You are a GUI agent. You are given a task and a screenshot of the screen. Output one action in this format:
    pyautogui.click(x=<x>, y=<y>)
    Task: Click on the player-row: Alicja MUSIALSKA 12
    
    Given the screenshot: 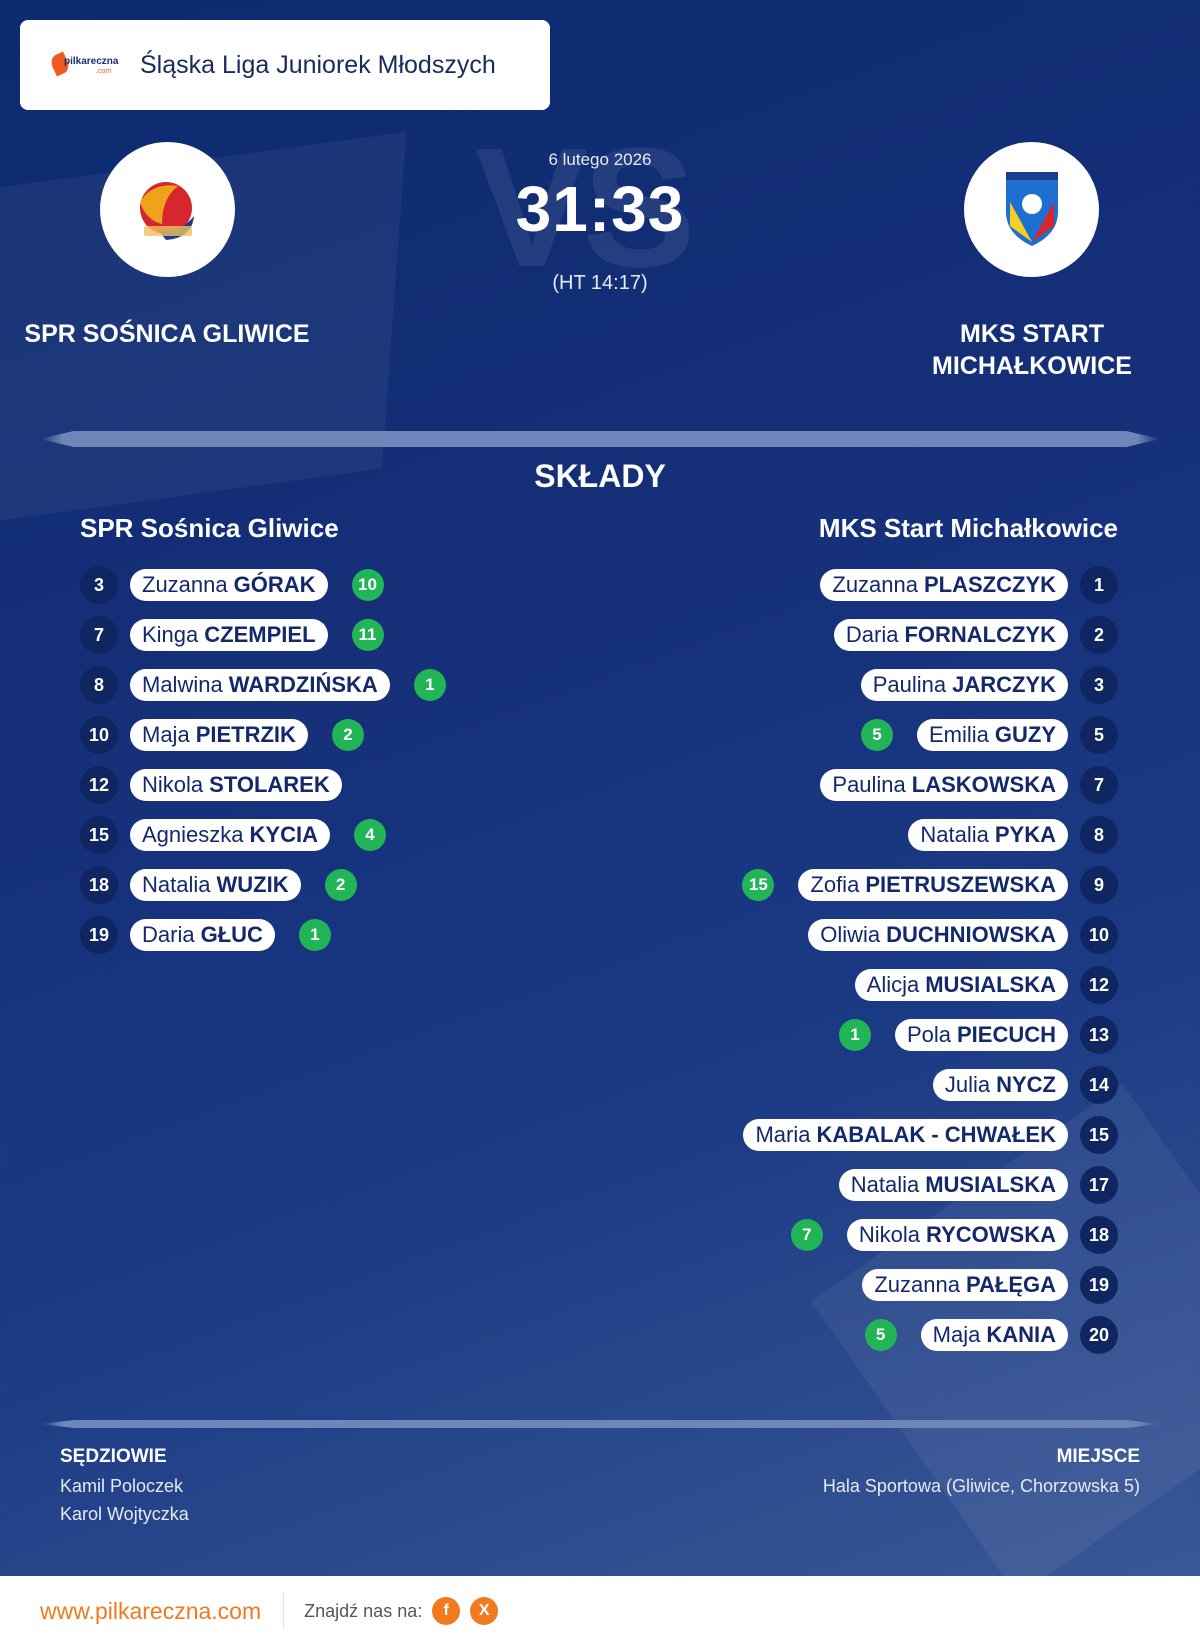 What is the action you would take?
    pyautogui.click(x=930, y=985)
    